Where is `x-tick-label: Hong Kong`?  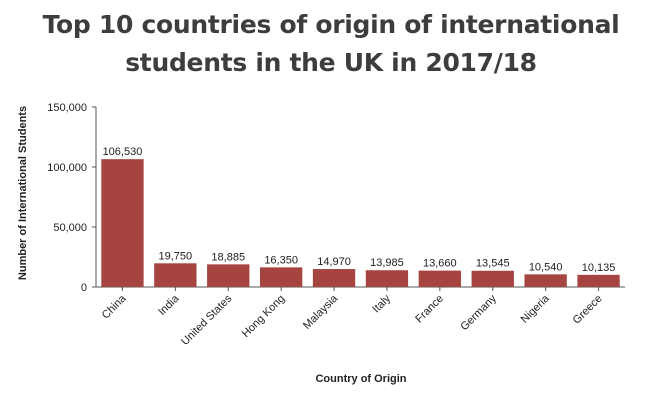 x-tick-label: Hong Kong is located at coordinates (263, 316).